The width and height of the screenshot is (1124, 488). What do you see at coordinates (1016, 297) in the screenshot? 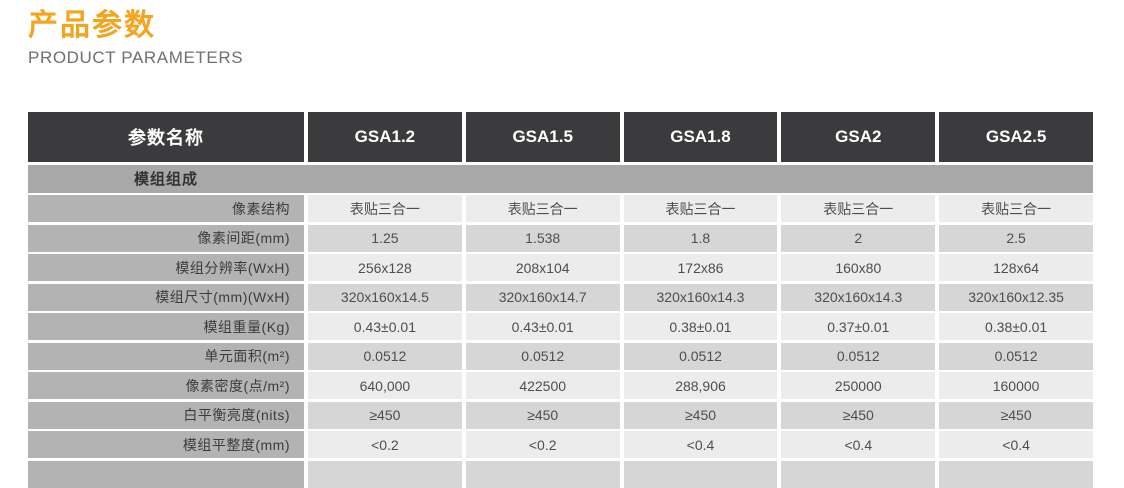
I see `cell-value: 320x160x12.35` at bounding box center [1016, 297].